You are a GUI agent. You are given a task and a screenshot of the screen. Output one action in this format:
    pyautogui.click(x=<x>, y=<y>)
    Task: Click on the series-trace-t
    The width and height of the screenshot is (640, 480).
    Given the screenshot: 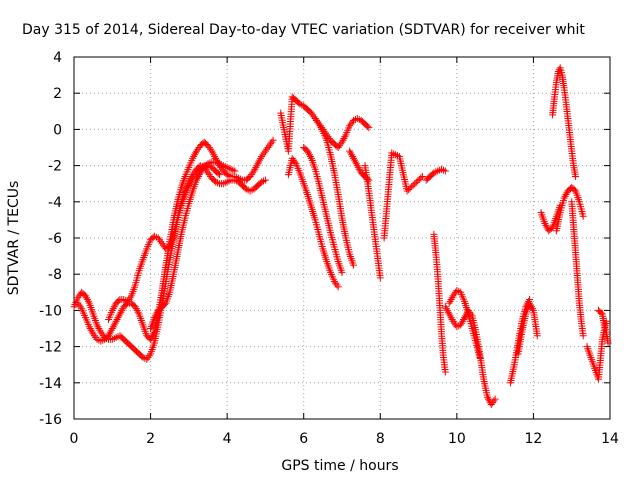 What is the action you would take?
    pyautogui.click(x=569, y=209)
    